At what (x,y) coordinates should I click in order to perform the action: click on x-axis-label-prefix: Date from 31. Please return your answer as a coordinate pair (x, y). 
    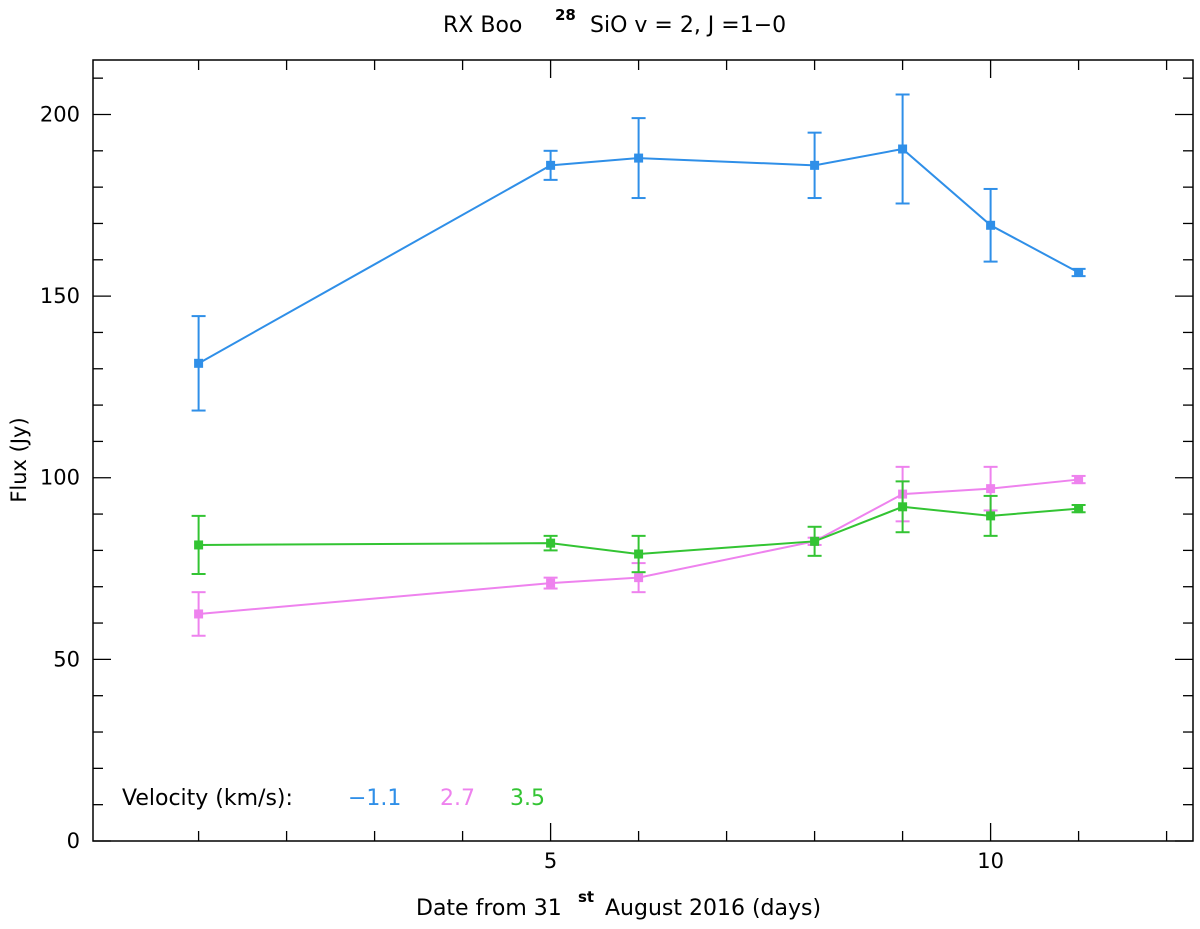
    Looking at the image, I should click on (489, 908).